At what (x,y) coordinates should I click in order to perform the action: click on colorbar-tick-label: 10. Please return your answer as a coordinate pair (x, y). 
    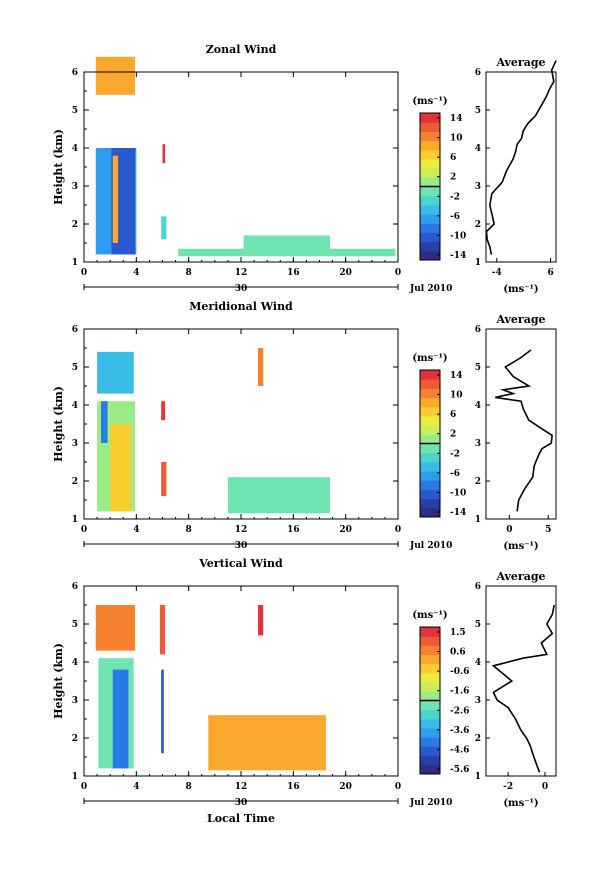
    Looking at the image, I should click on (456, 396).